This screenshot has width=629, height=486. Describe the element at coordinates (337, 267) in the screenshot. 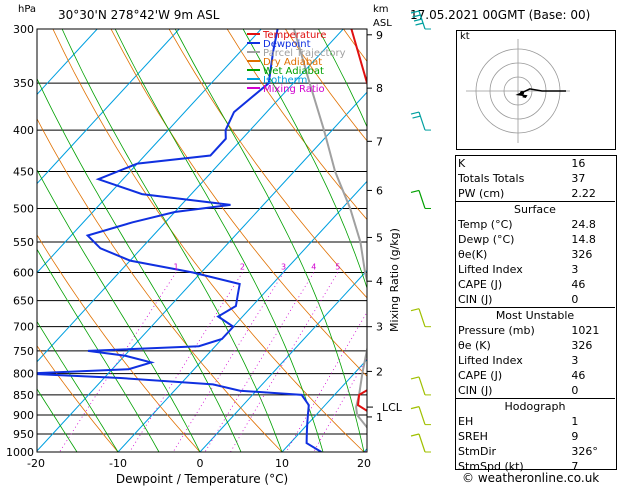

I see `mixing-ratio-value-label: 5` at that location.